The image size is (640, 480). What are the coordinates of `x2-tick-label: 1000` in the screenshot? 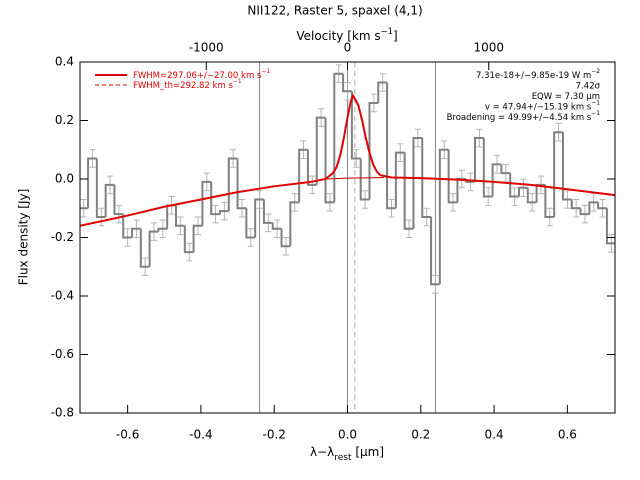 It's located at (488, 48).